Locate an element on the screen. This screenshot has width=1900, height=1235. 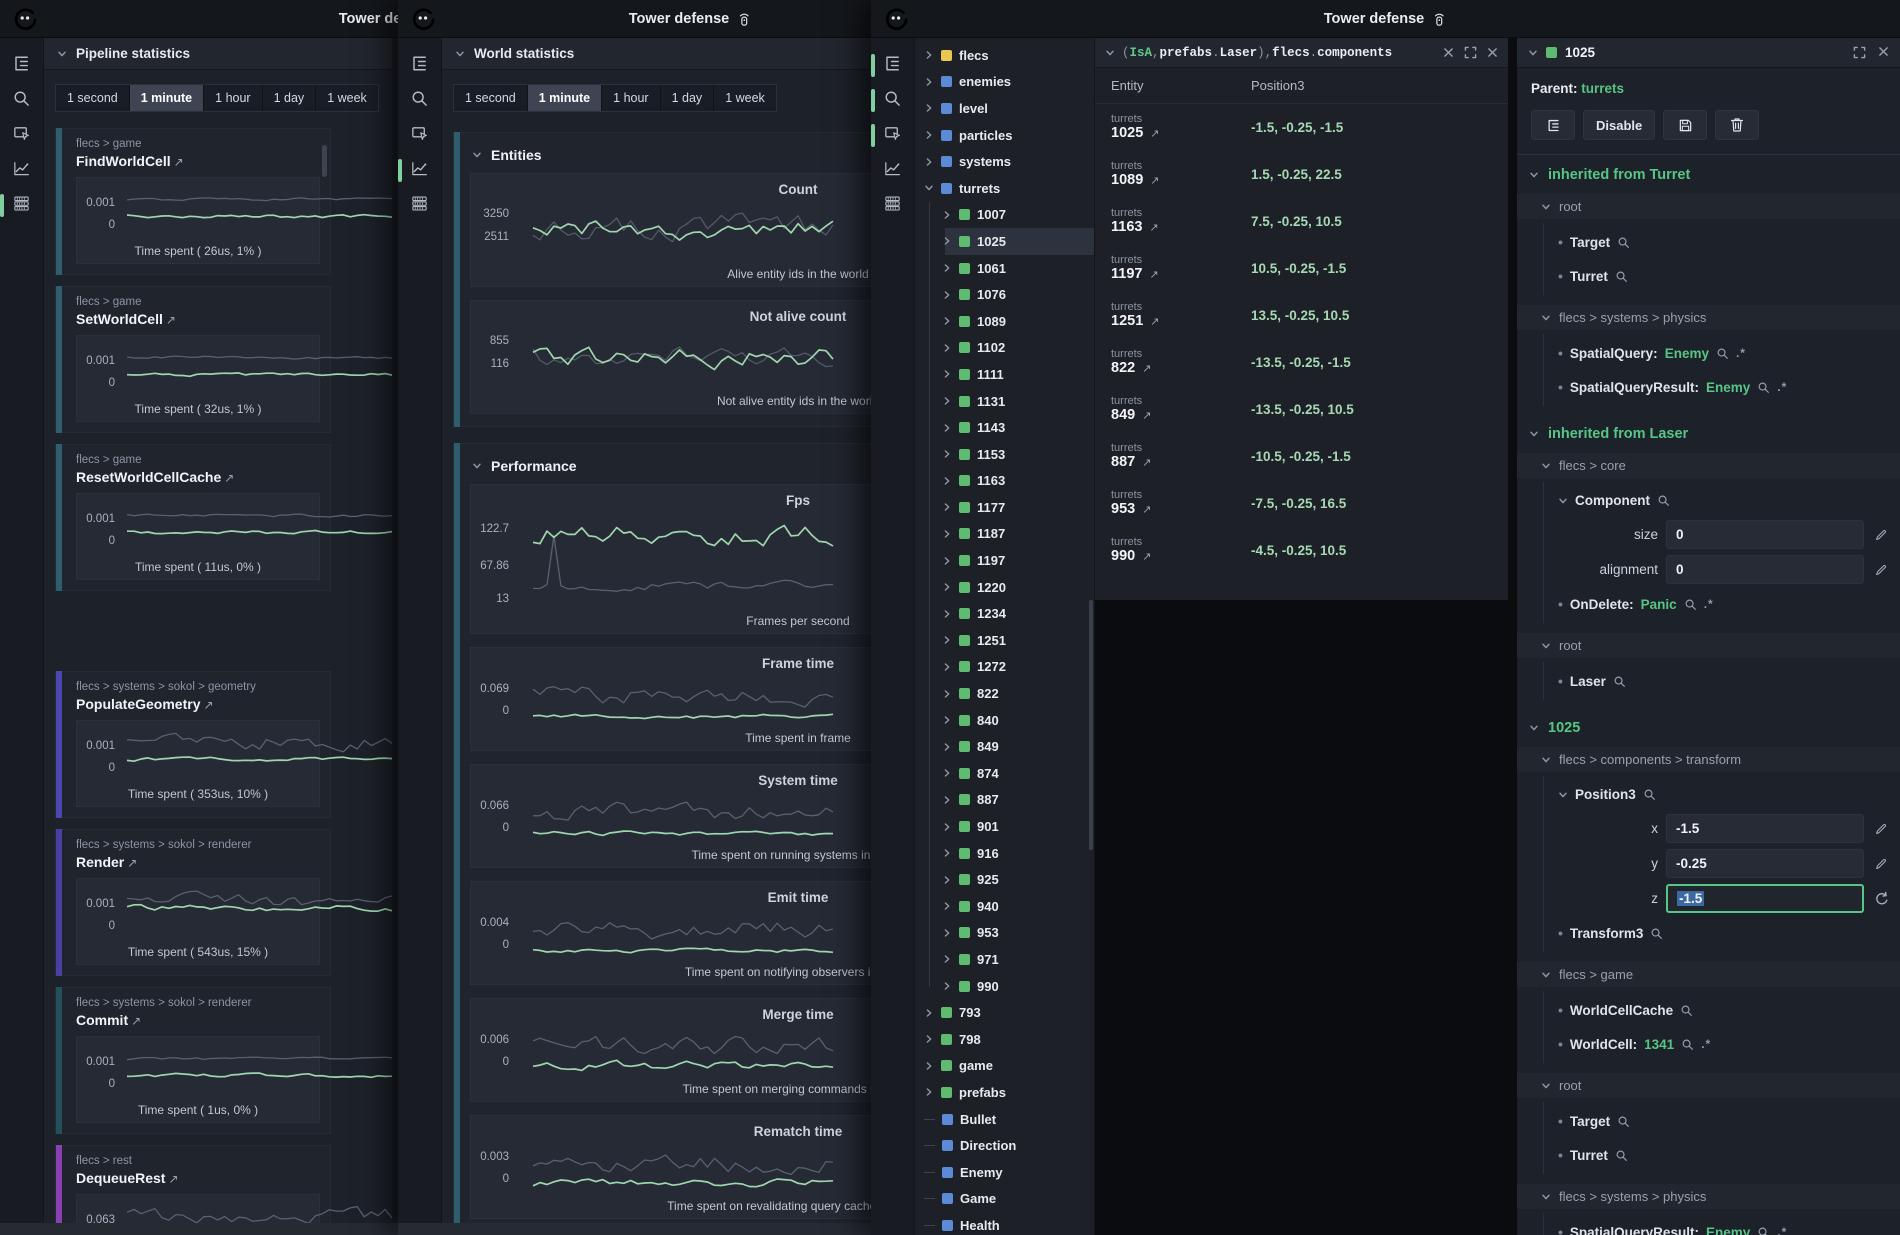
tab-1-minute: 1 minute is located at coordinates (565, 98).